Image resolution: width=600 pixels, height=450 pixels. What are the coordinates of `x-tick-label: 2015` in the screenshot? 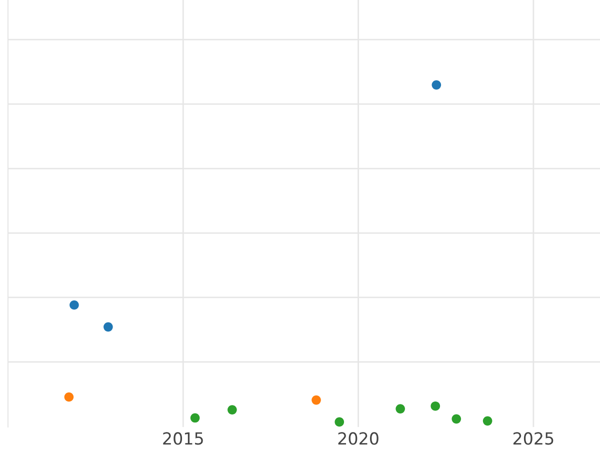 It's located at (183, 438).